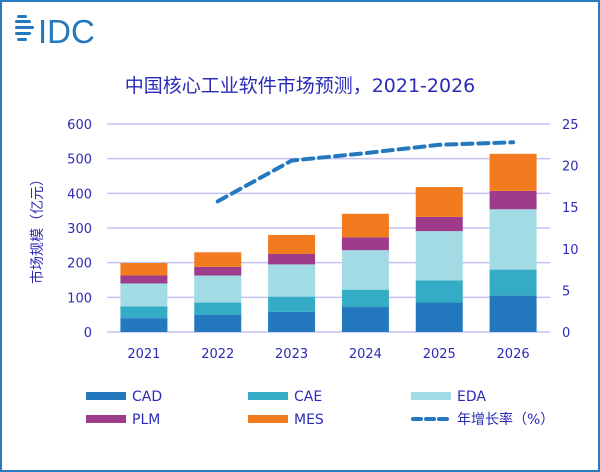 Image resolution: width=600 pixels, height=472 pixels. I want to click on bar-mes-2022, so click(218, 259).